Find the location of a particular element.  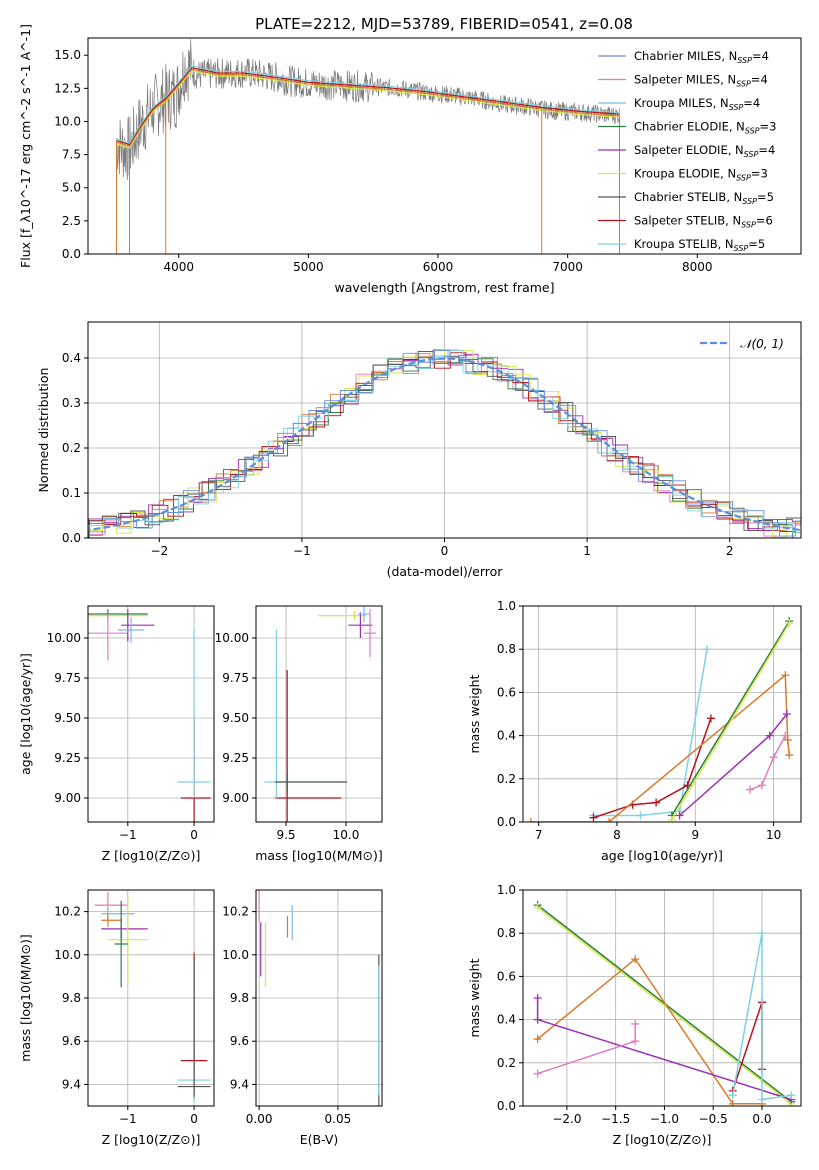

y-tick-label: 10.2 is located at coordinates (67, 912).